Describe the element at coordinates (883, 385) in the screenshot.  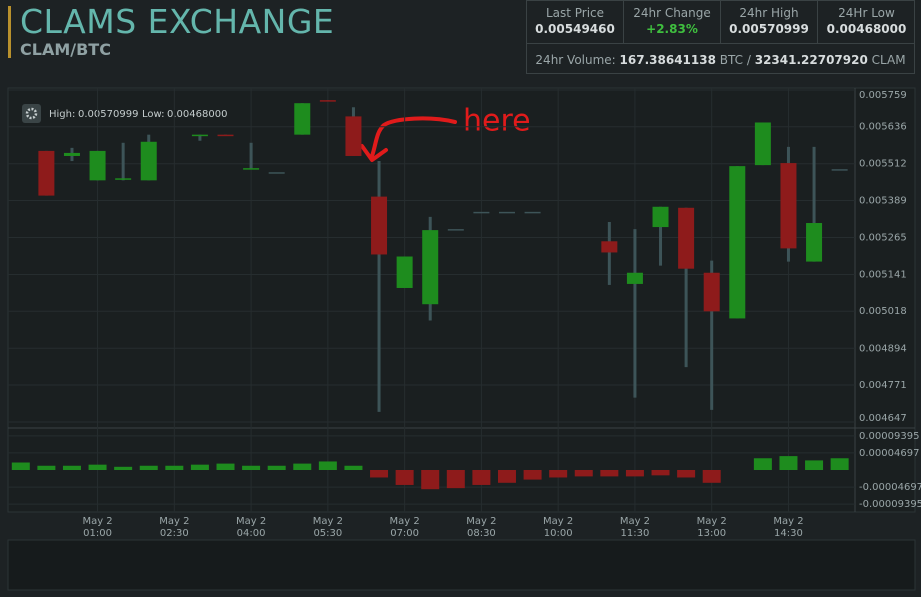
I see `y-tick-label: 0.004771` at that location.